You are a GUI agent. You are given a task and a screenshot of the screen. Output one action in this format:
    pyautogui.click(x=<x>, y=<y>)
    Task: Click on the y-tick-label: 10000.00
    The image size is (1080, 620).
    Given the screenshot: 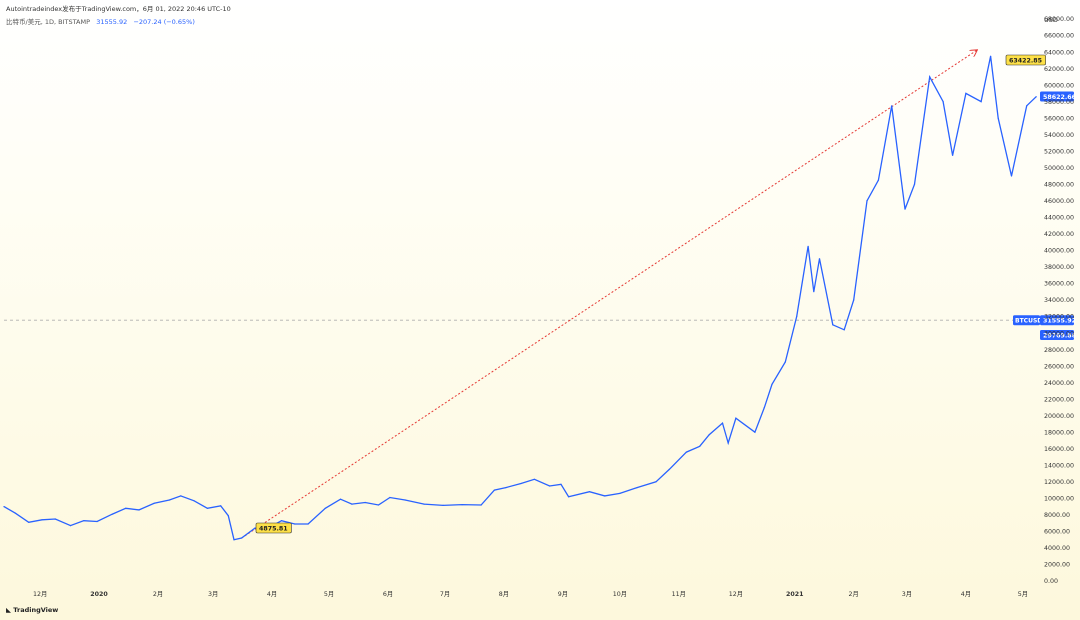 What is the action you would take?
    pyautogui.click(x=1059, y=499)
    